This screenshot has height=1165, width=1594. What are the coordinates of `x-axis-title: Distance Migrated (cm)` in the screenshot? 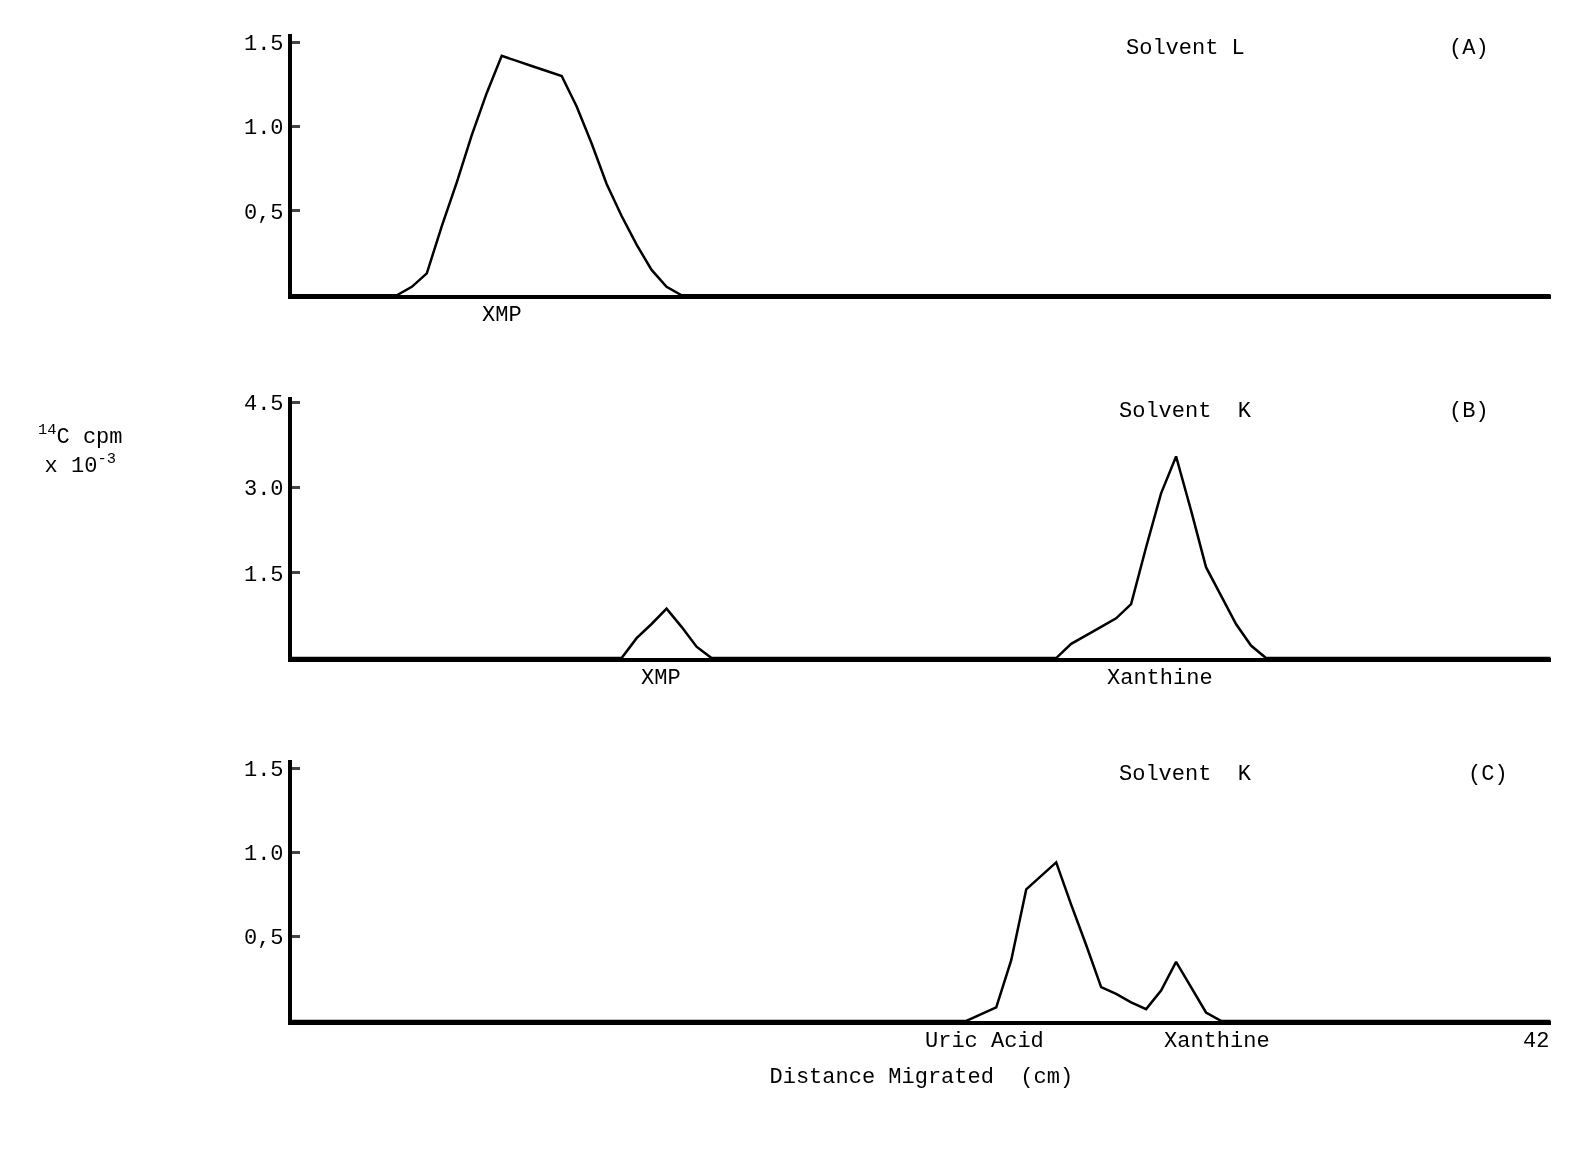 It's located at (921, 1078).